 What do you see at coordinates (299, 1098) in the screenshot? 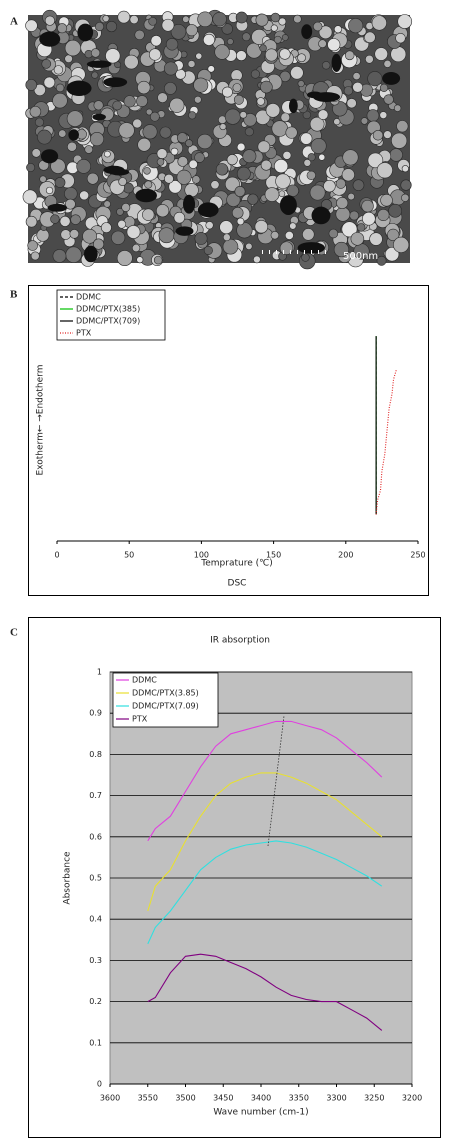
I see `x-tick-label: 3350` at bounding box center [299, 1098].